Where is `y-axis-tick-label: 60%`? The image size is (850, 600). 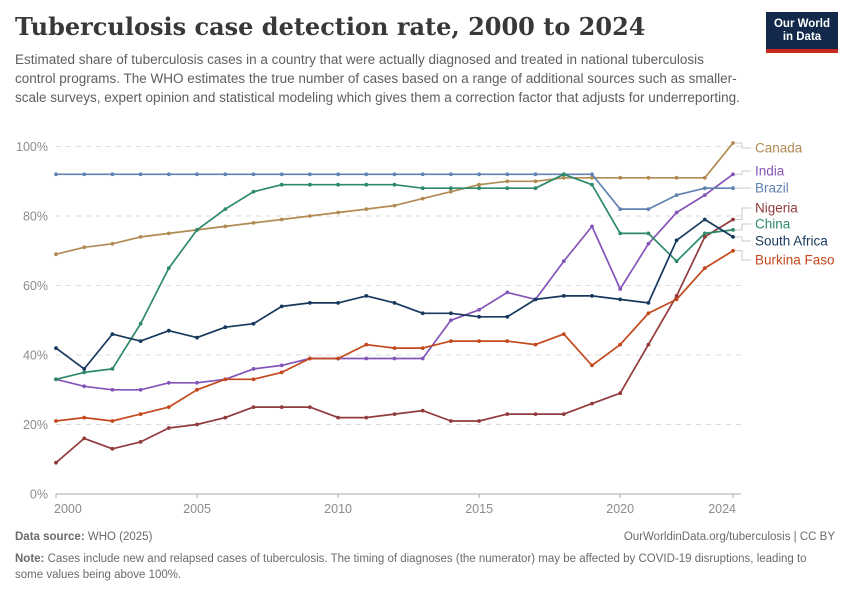
y-axis-tick-label: 60% is located at coordinates (35, 286).